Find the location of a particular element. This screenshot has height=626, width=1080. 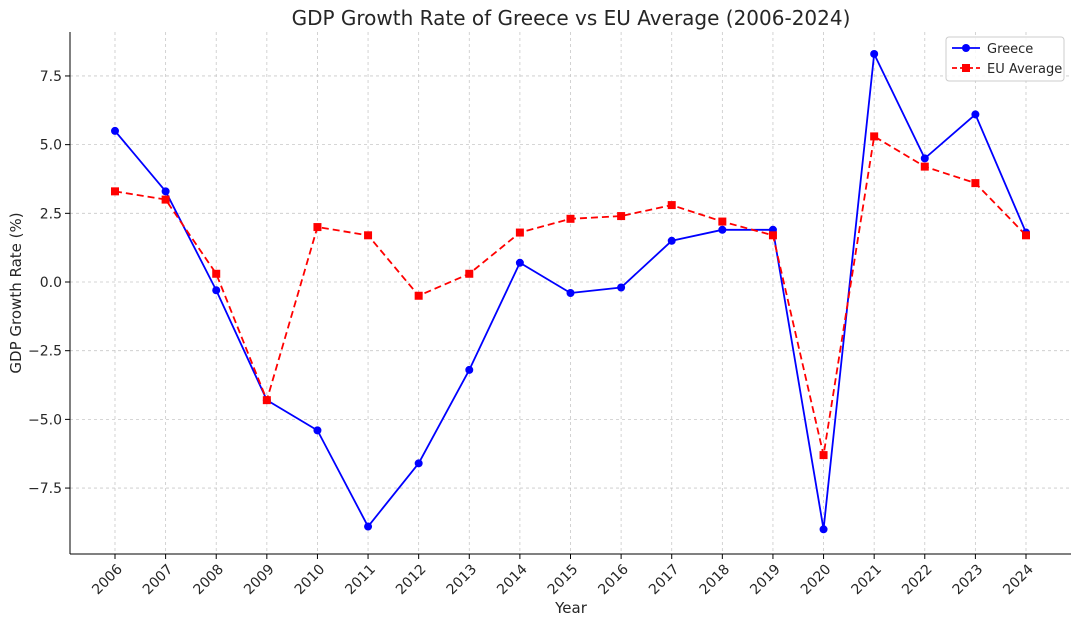

y-axis-label: GDP Growth Rate (%) is located at coordinates (16, 292).